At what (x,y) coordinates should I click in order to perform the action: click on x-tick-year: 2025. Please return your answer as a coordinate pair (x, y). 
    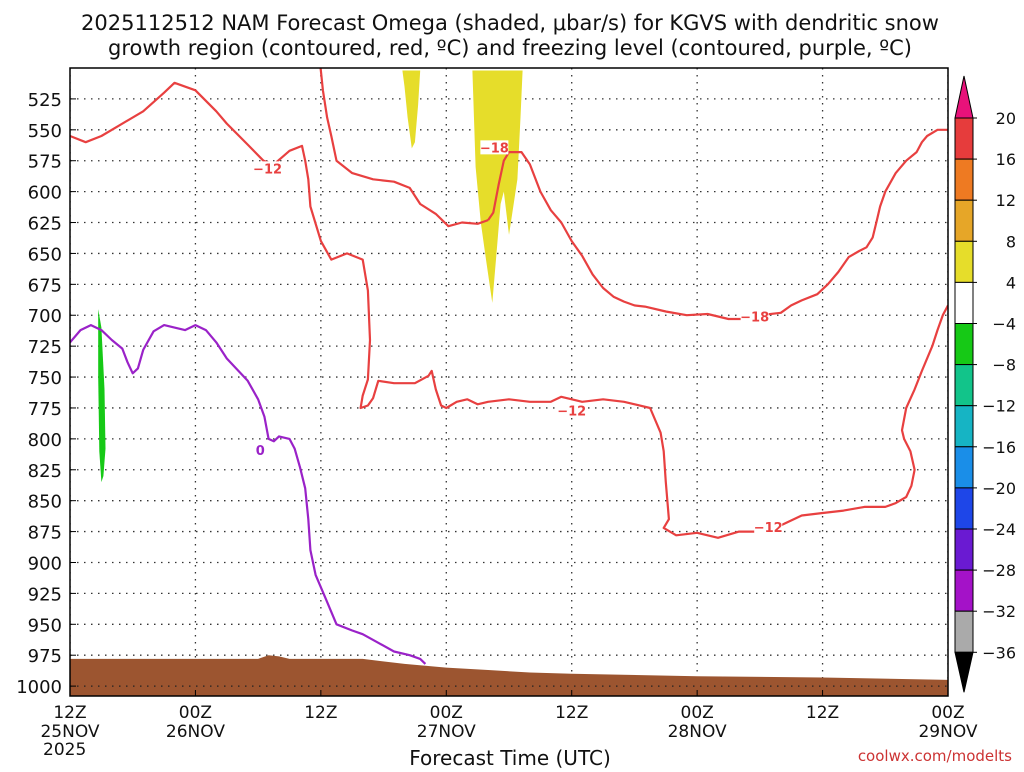
    Looking at the image, I should click on (64, 750).